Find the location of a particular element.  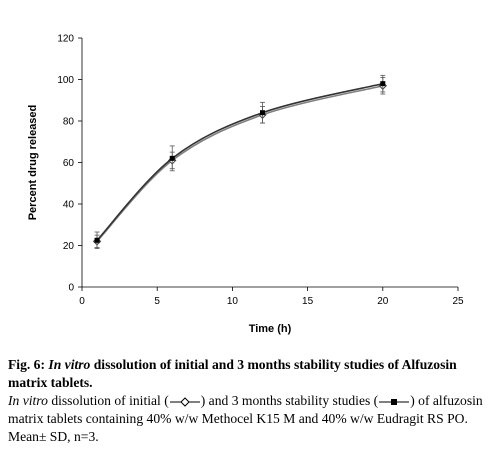

caption-body-part1: dissolution of initial ( is located at coordinates (110, 400).